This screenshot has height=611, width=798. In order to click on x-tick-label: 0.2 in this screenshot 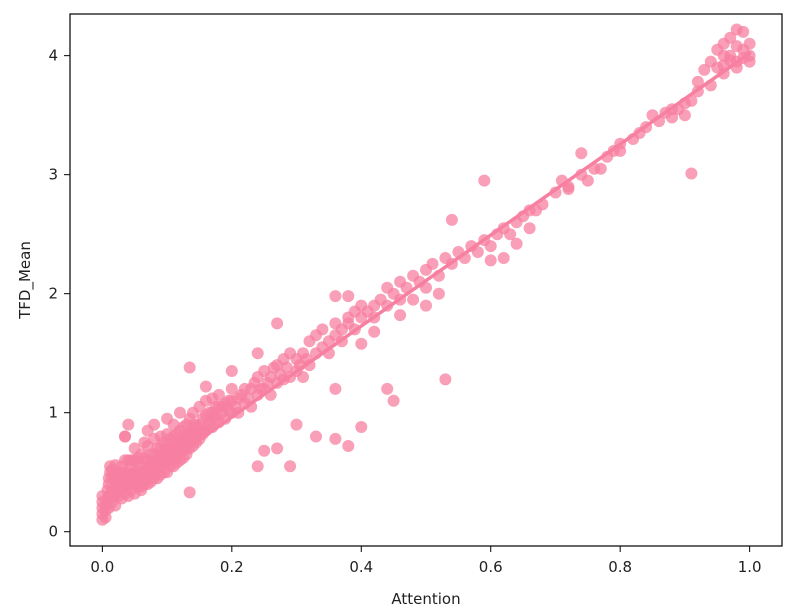, I will do `click(232, 567)`.